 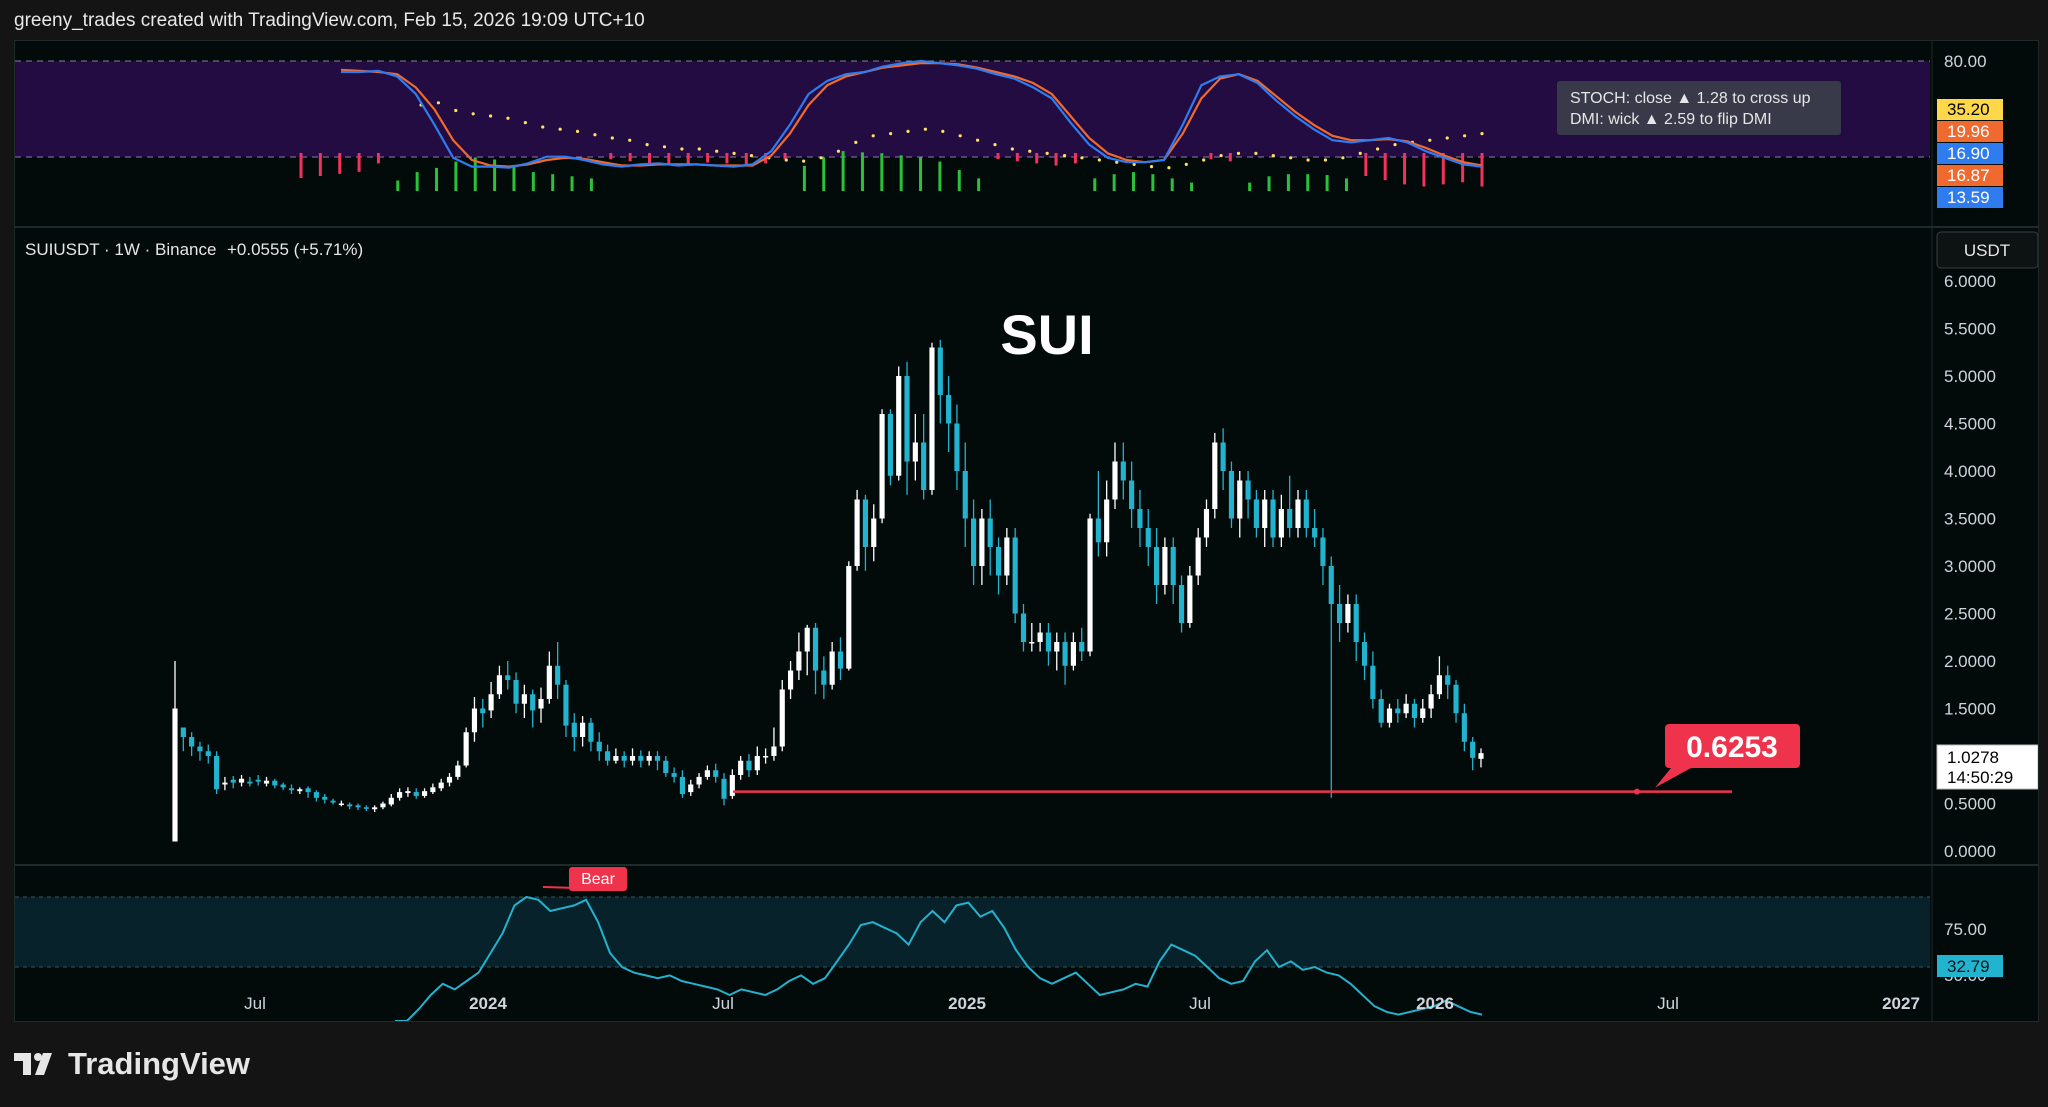 What do you see at coordinates (891, 171) in the screenshot?
I see `indicator-histogram-group` at bounding box center [891, 171].